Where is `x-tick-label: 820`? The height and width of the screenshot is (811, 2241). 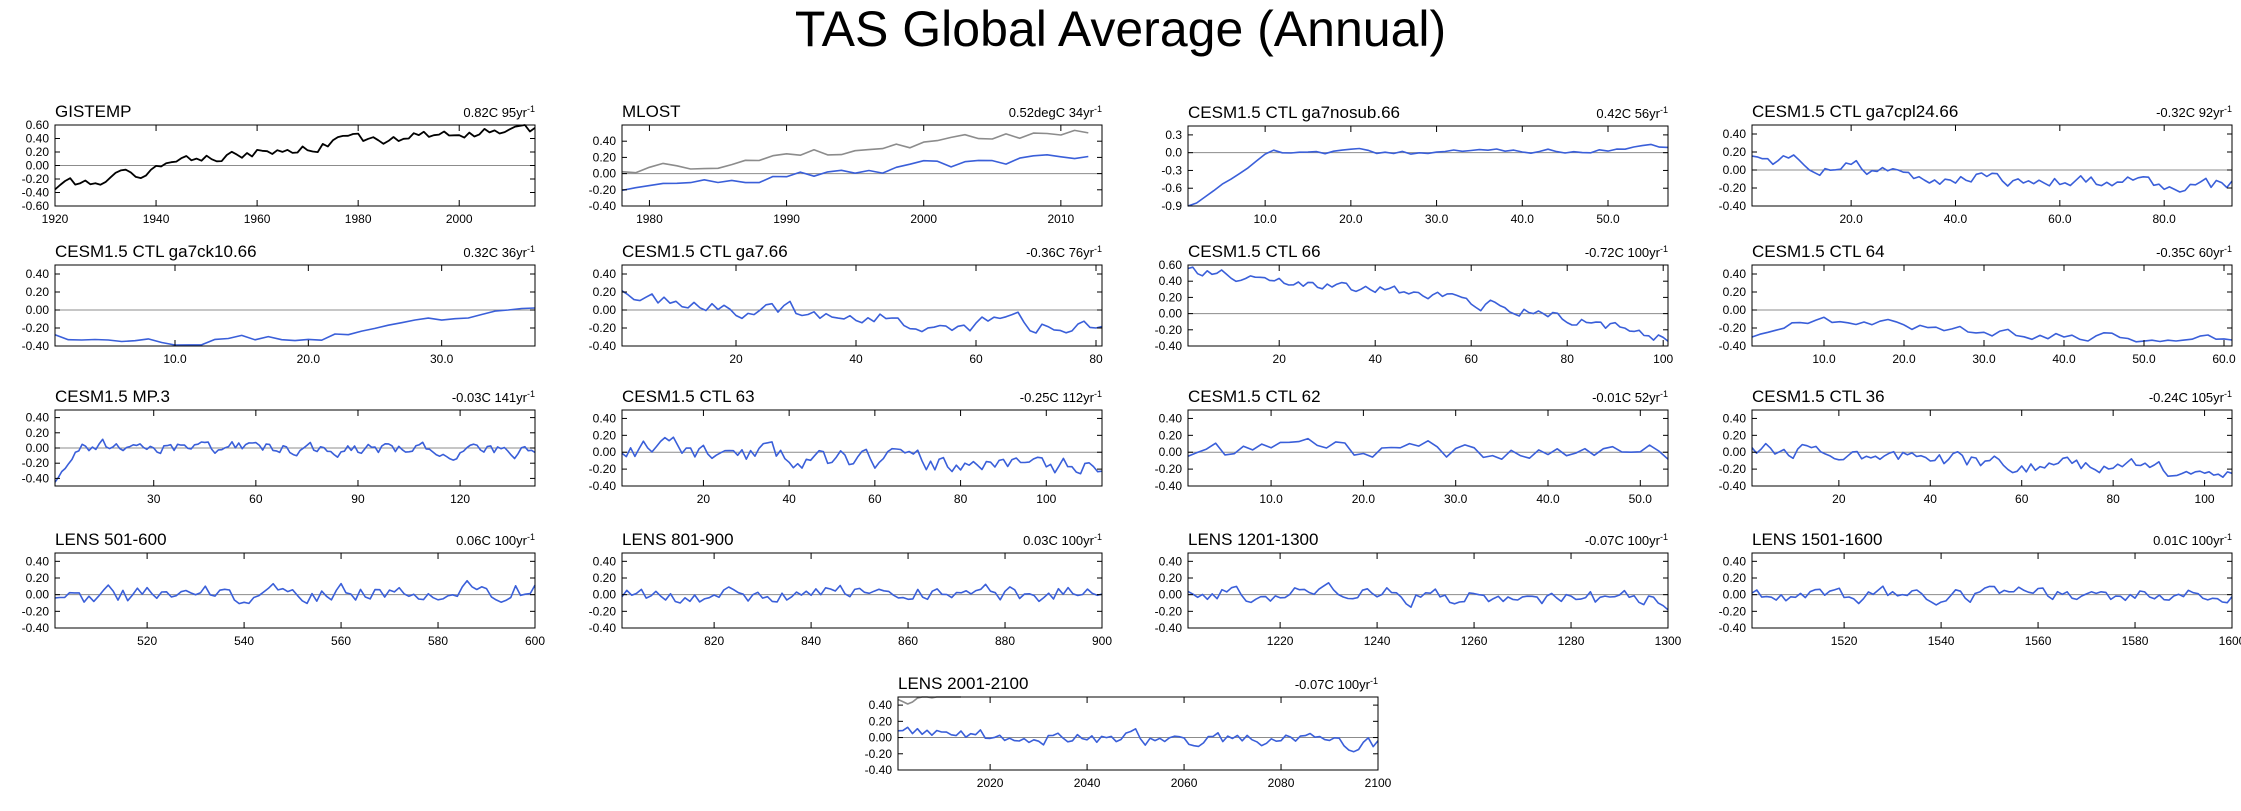 x-tick-label: 820 is located at coordinates (714, 641).